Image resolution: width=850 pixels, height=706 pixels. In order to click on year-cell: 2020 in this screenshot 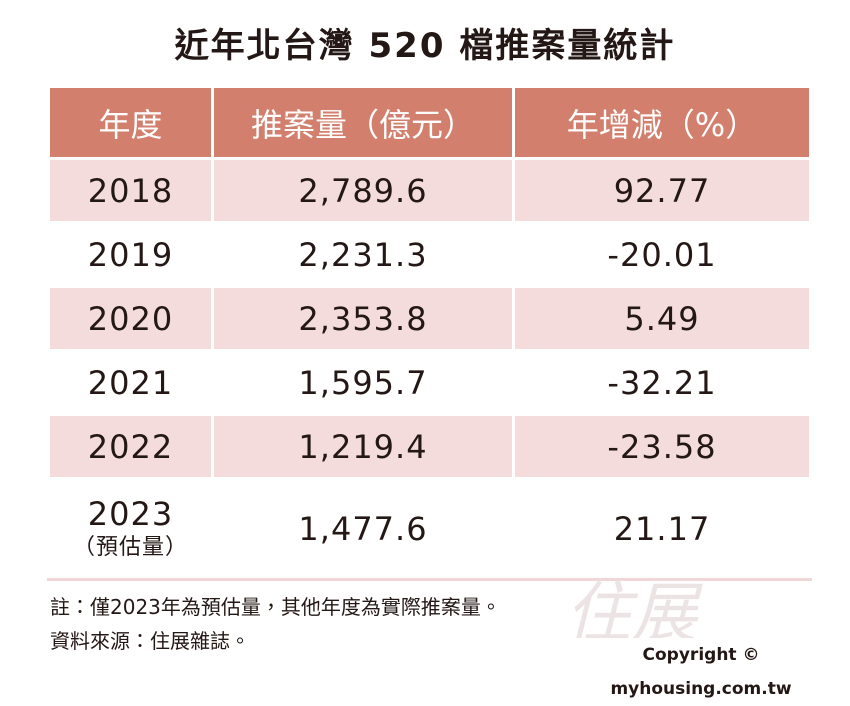, I will do `click(130, 318)`.